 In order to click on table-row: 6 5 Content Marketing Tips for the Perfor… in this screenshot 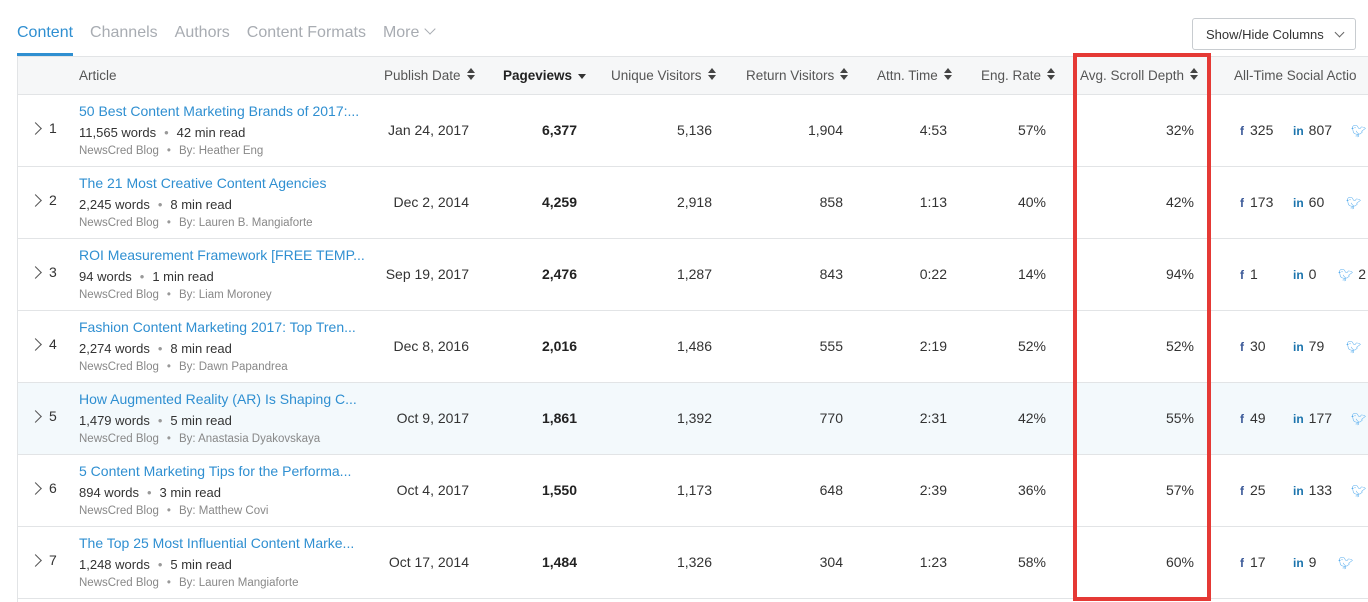, I will do `click(693, 491)`.